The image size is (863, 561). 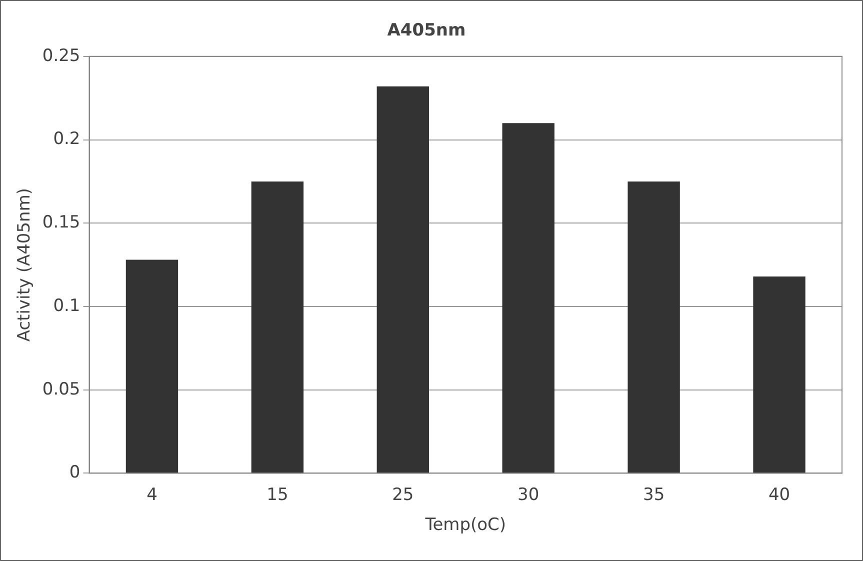 What do you see at coordinates (465, 525) in the screenshot?
I see `x-axis-title: Temp(oC)` at bounding box center [465, 525].